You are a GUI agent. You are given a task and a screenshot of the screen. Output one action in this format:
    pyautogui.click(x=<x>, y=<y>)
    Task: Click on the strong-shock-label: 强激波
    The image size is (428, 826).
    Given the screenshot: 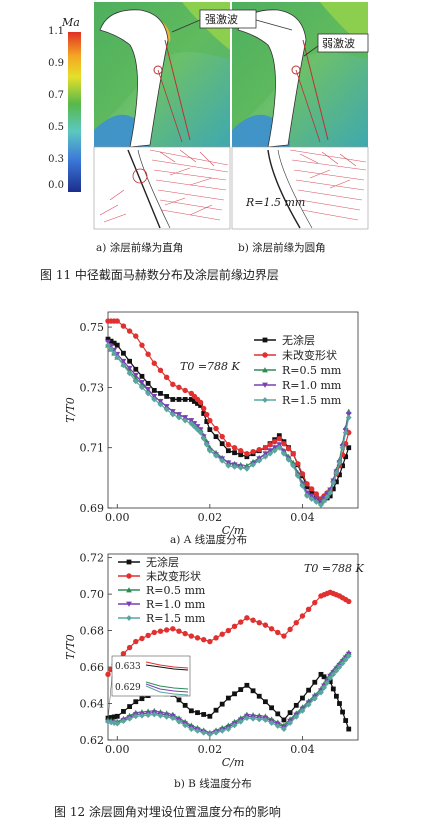 What is the action you would take?
    pyautogui.click(x=221, y=19)
    